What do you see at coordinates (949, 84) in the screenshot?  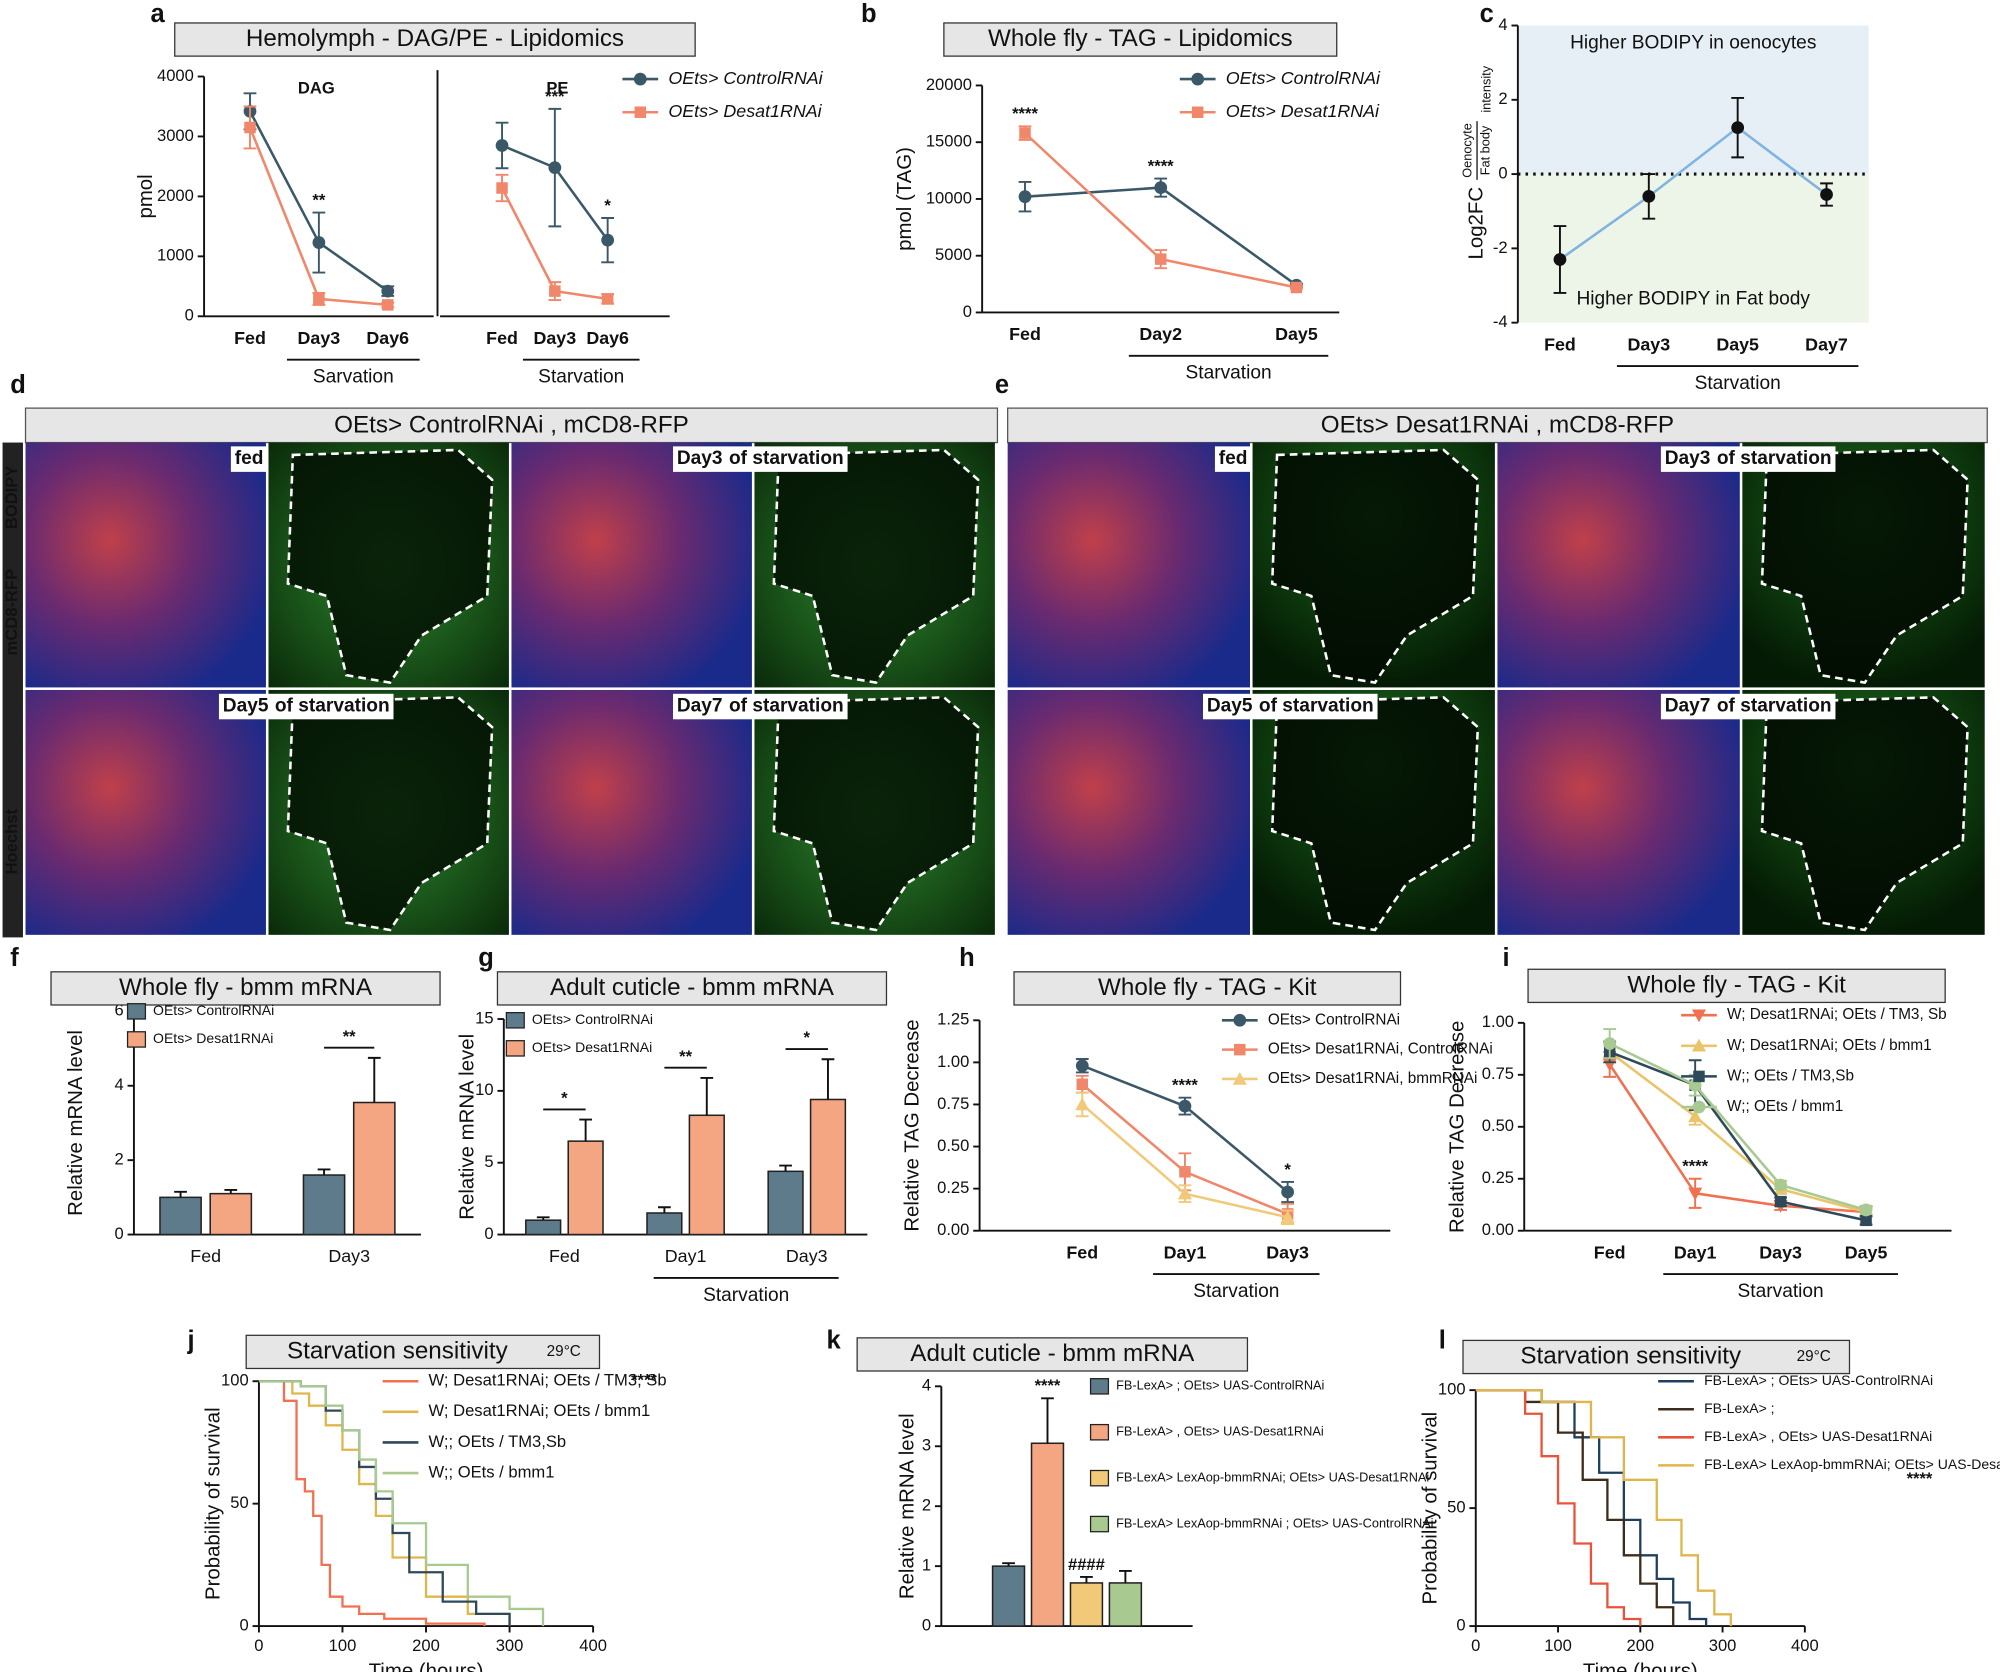 I see `y-tick-label: 20000` at bounding box center [949, 84].